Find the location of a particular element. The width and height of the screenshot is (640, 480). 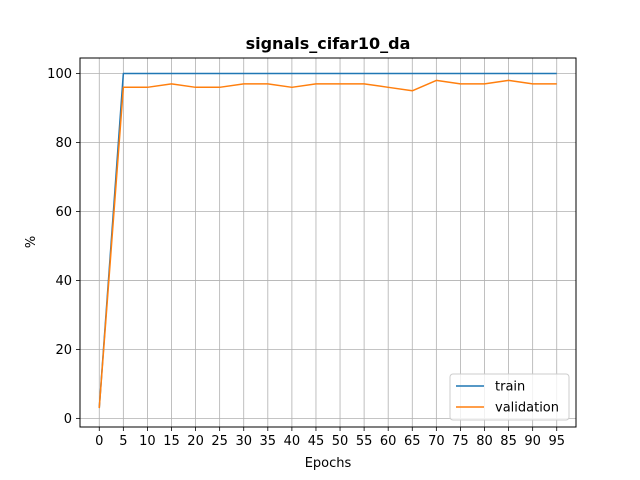

x-tick-label: 90 is located at coordinates (532, 441).